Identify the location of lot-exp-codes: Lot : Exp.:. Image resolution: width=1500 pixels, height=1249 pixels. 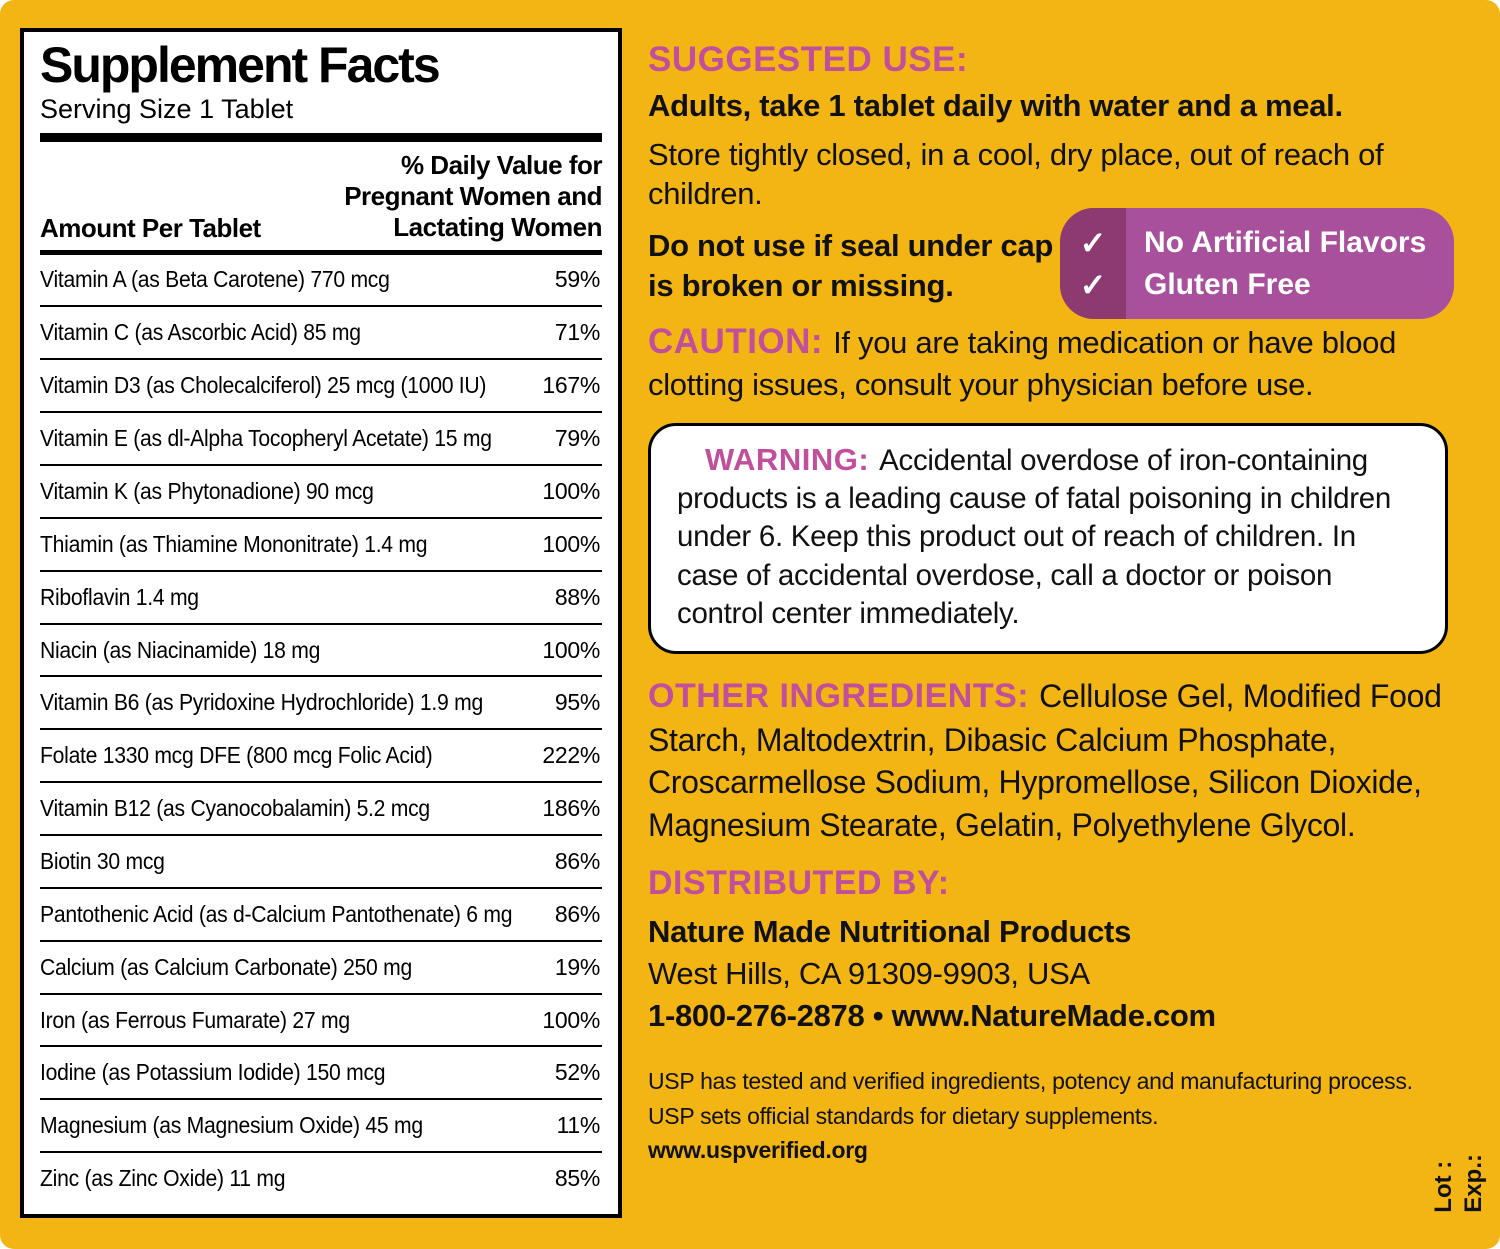
(1459, 1183).